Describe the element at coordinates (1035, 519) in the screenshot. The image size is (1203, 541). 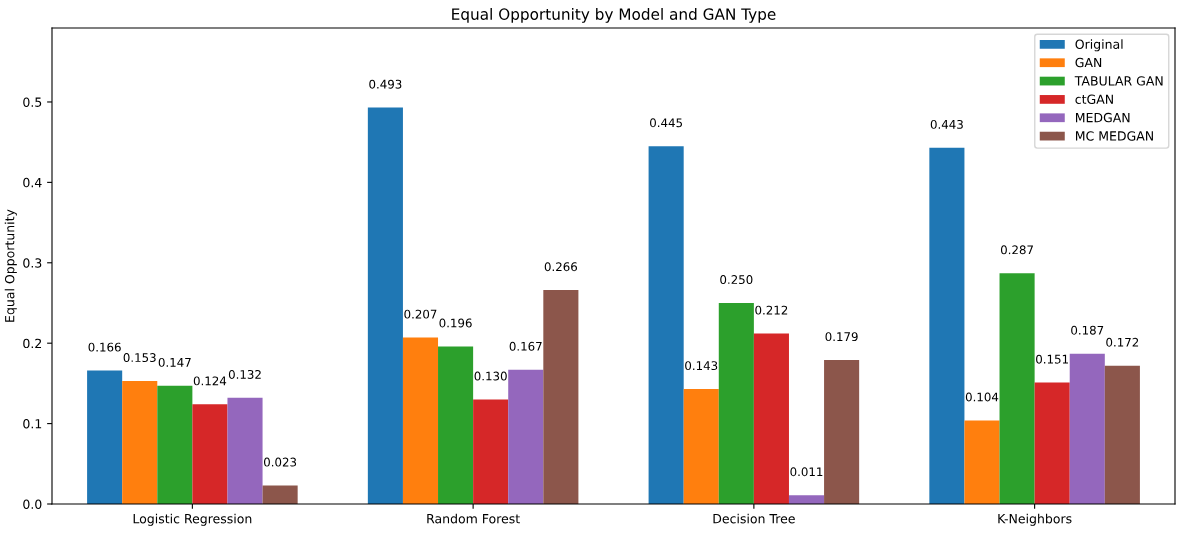
I see `x-tick-label: K-Neighbors` at that location.